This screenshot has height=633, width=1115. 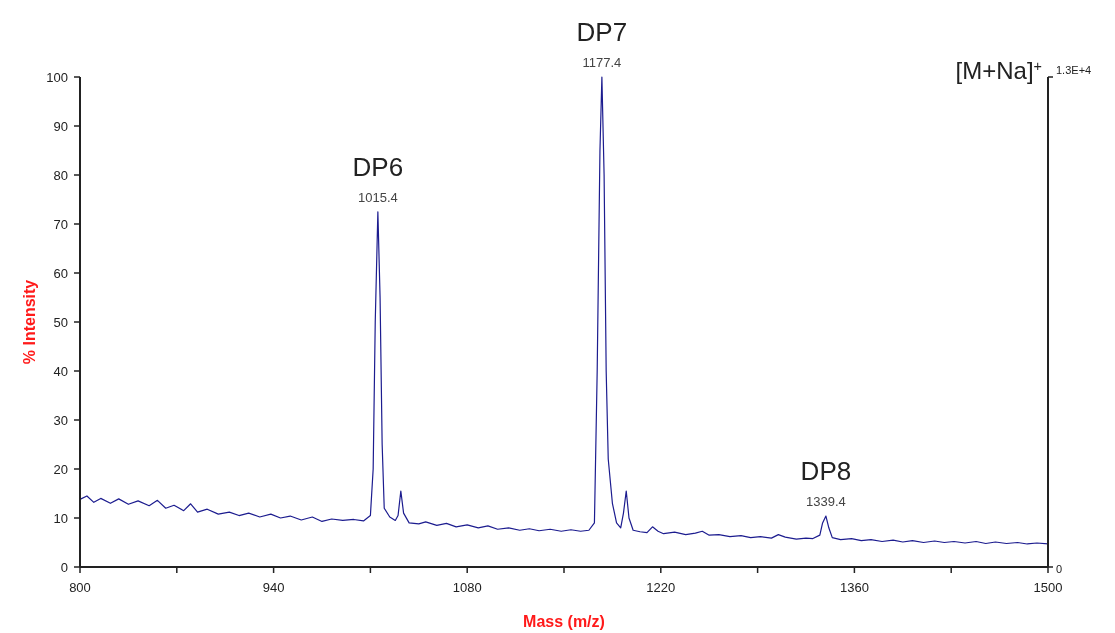 I want to click on x-tick-label: 800, so click(x=80, y=587).